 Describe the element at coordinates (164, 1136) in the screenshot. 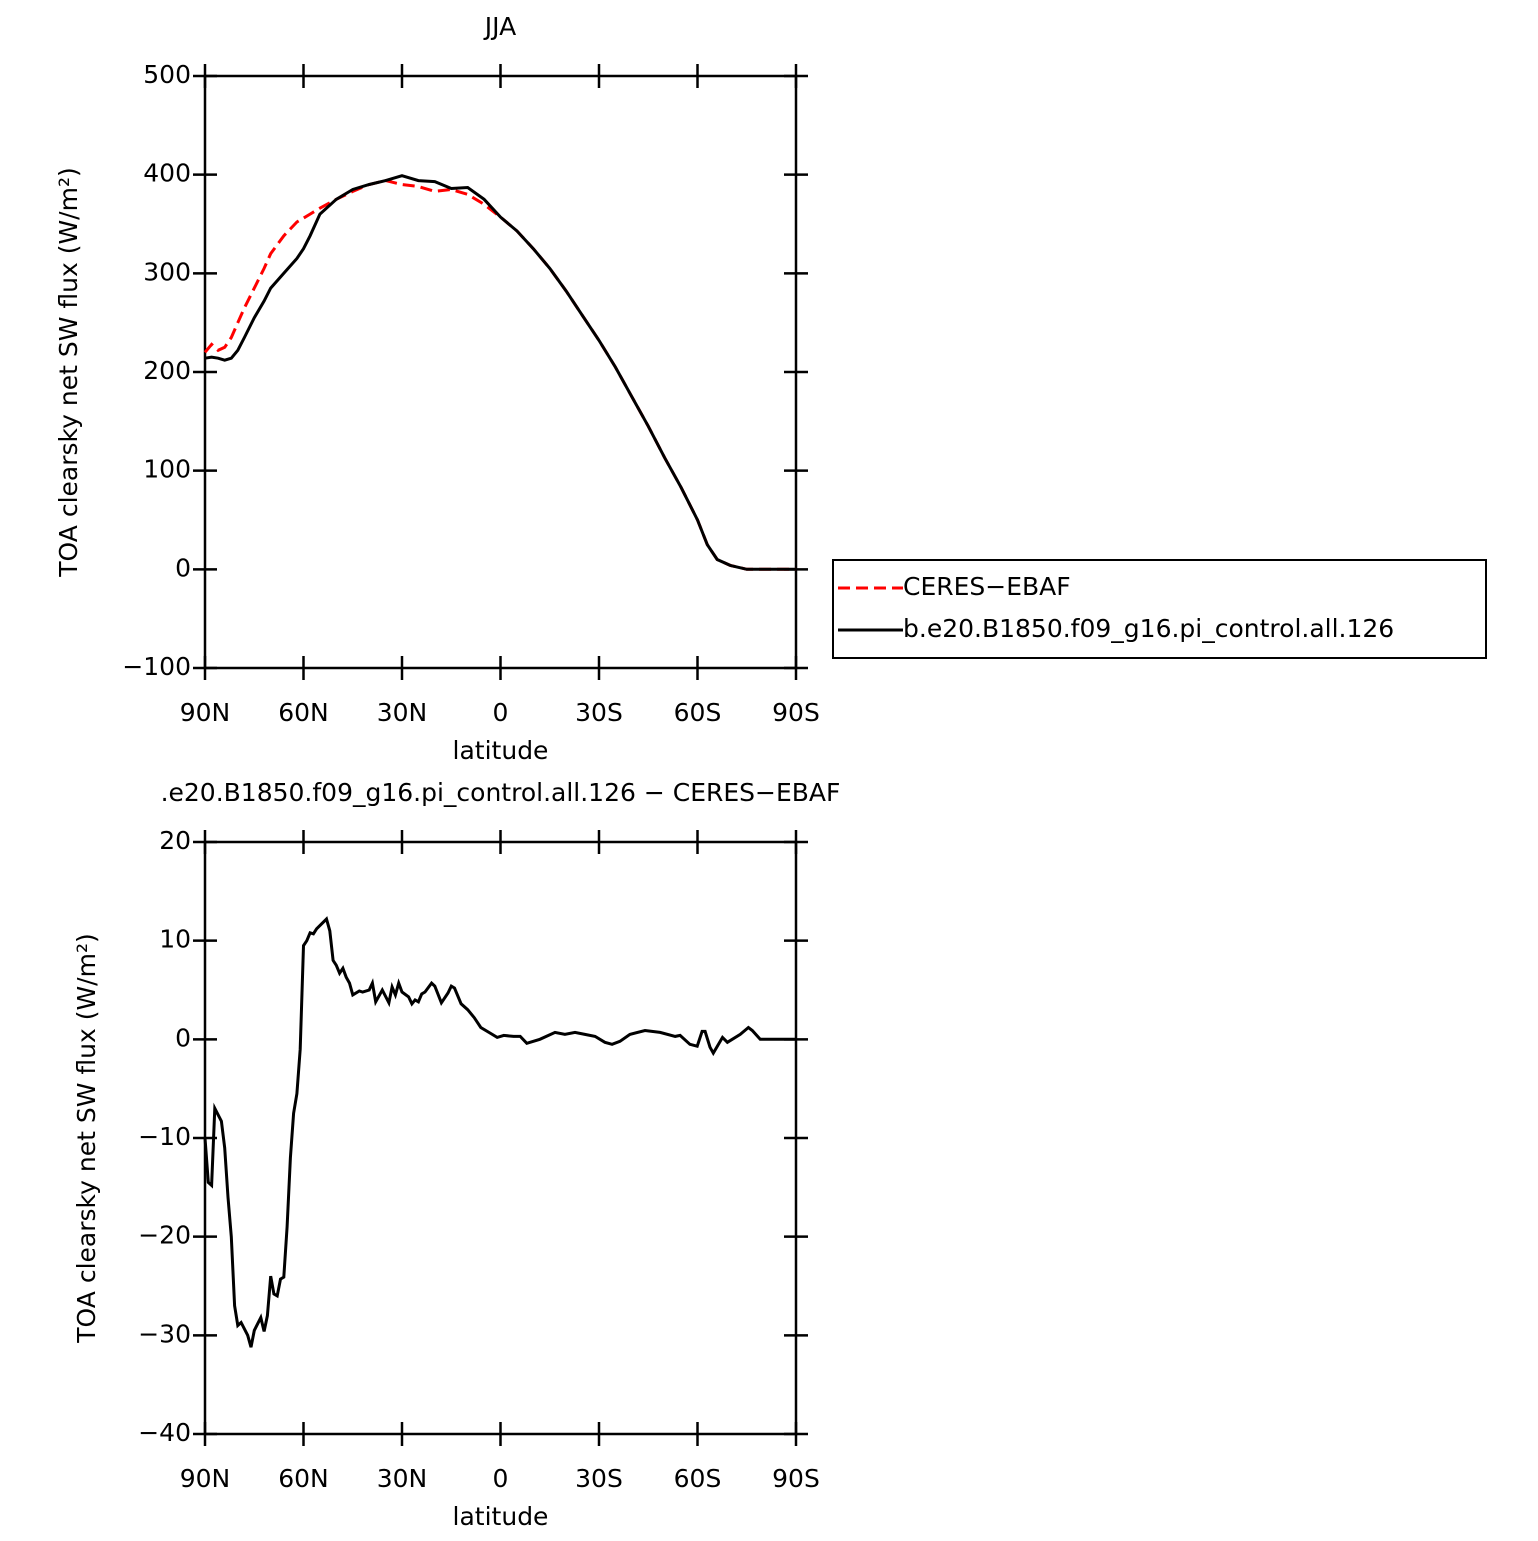

I see `y-tick-label: −10` at that location.